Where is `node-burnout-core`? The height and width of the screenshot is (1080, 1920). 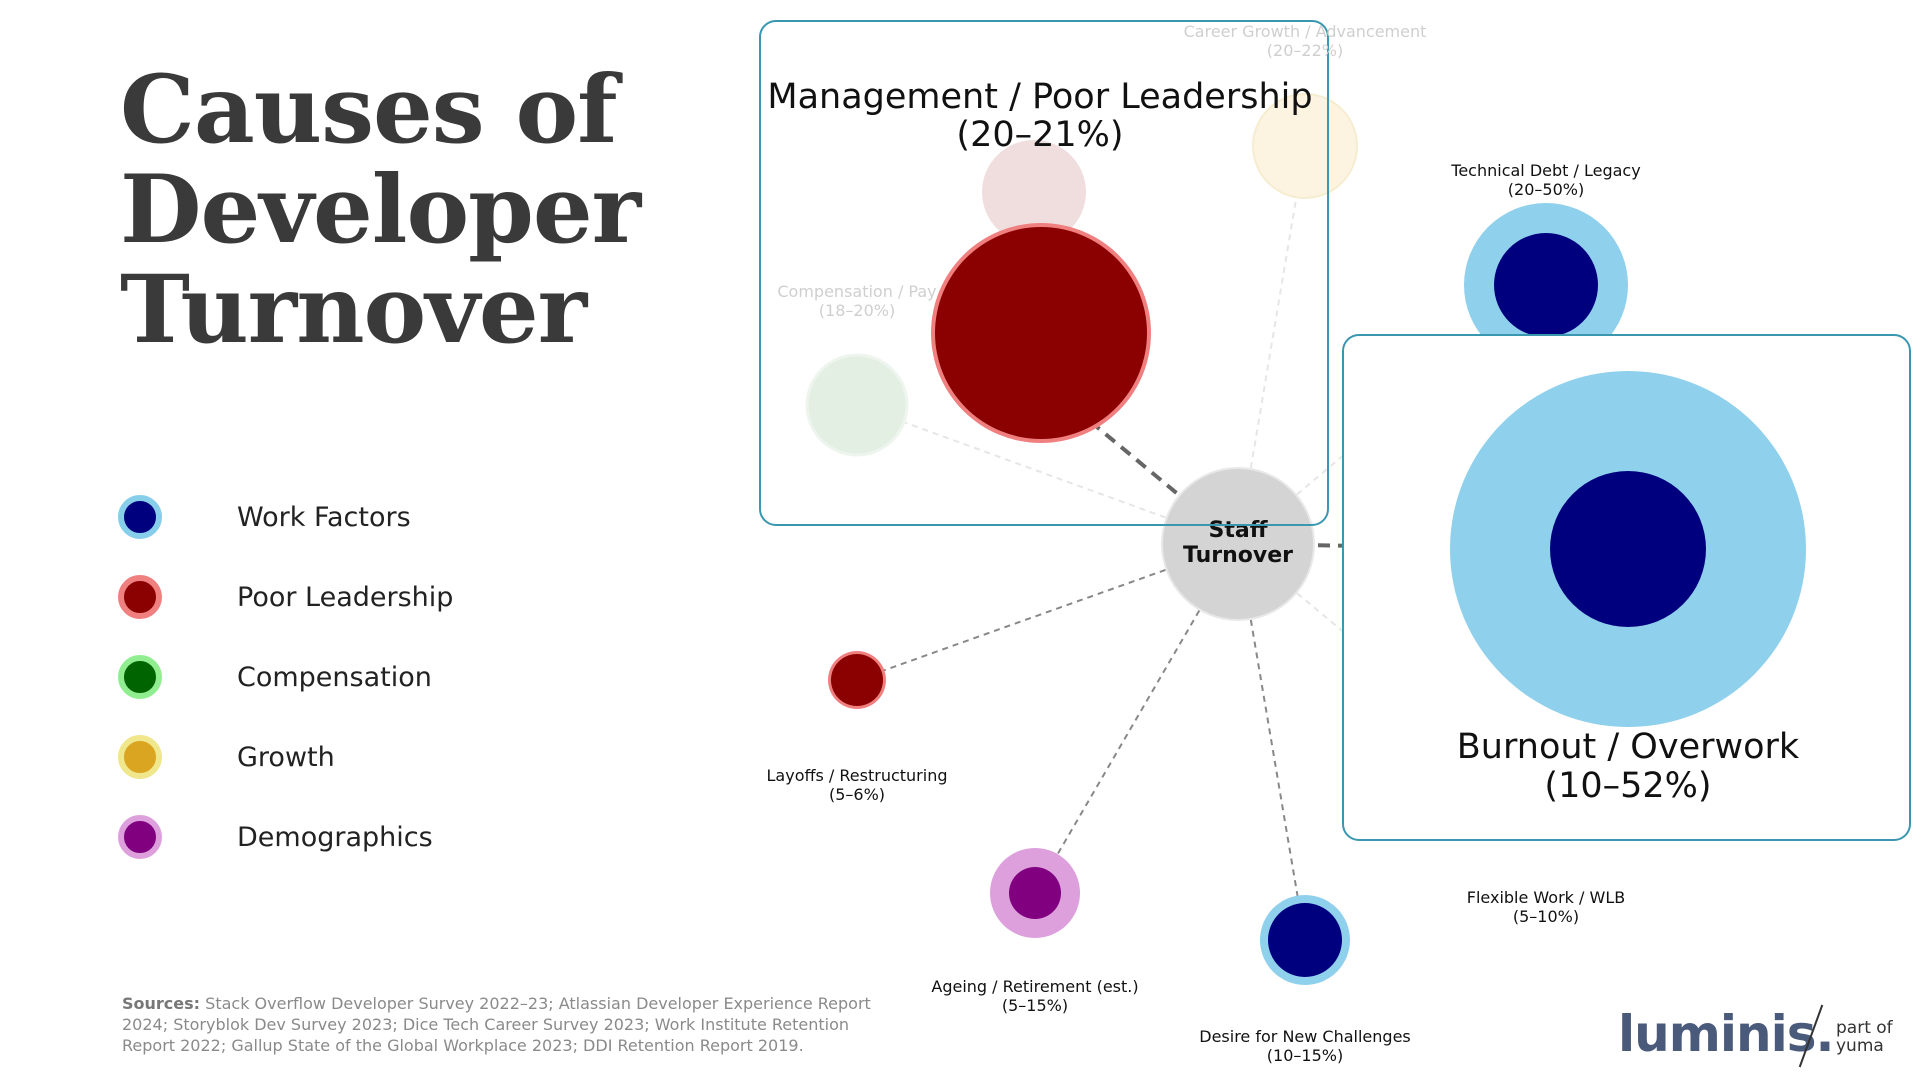
node-burnout-core is located at coordinates (1628, 549).